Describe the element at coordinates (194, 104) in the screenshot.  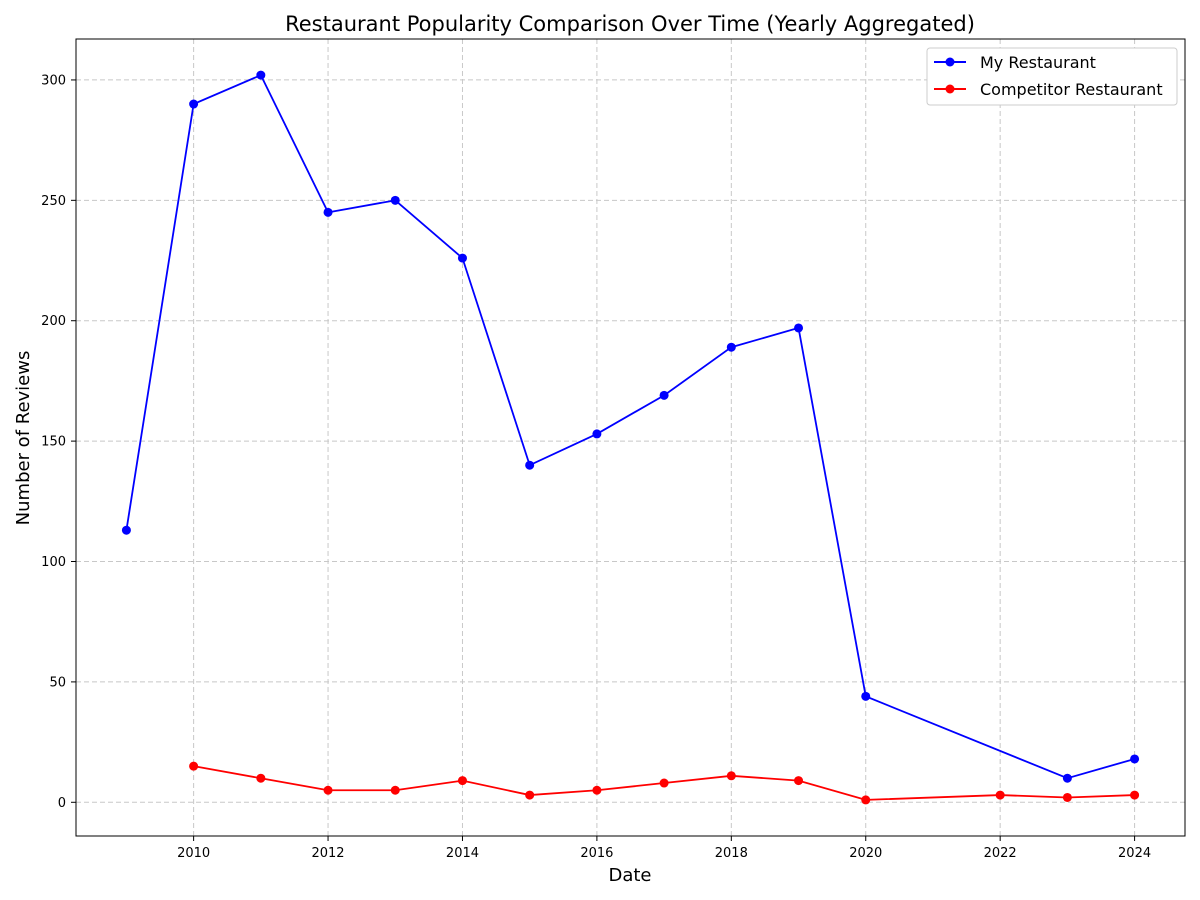
I see `data-point-my-restaurant-2010` at that location.